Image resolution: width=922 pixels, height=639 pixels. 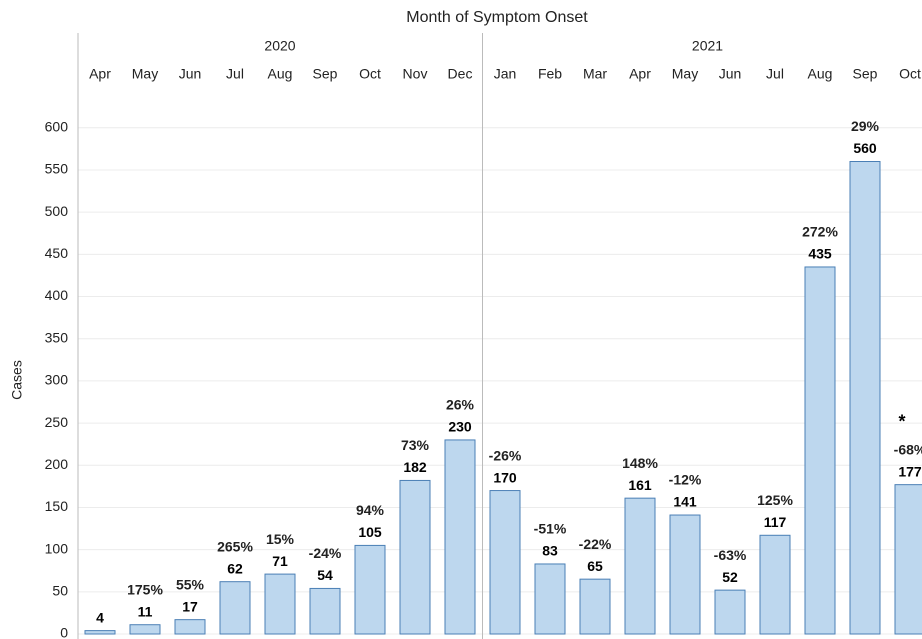 I want to click on y-tick-label: 250, so click(x=57, y=422).